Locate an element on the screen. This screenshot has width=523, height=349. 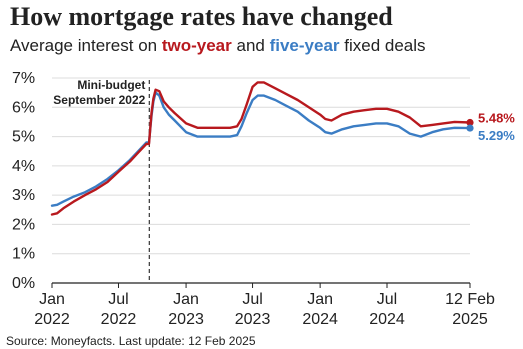
end-point-five-year is located at coordinates (470, 128).